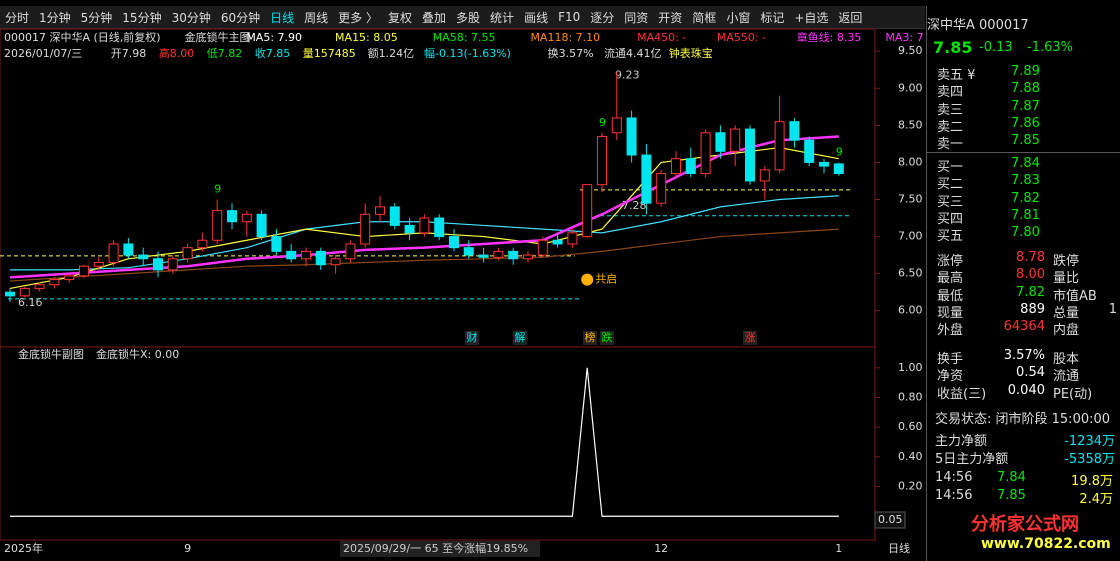  Describe the element at coordinates (1030, 275) in the screenshot. I see `stat-value: 8.00` at that location.